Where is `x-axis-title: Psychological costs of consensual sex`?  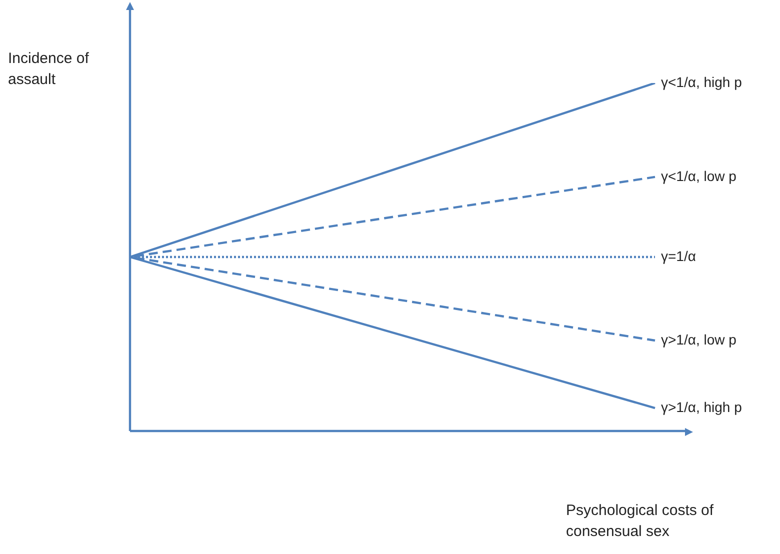 x-axis-title: Psychological costs of consensual sex is located at coordinates (640, 521).